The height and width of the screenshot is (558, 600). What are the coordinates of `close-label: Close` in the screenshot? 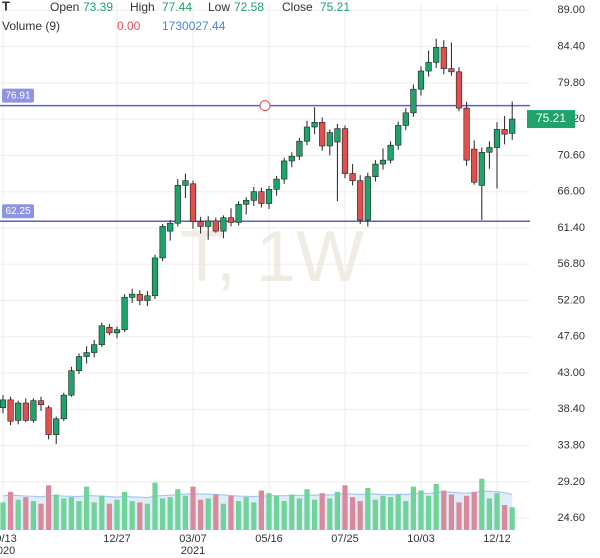 It's located at (297, 7).